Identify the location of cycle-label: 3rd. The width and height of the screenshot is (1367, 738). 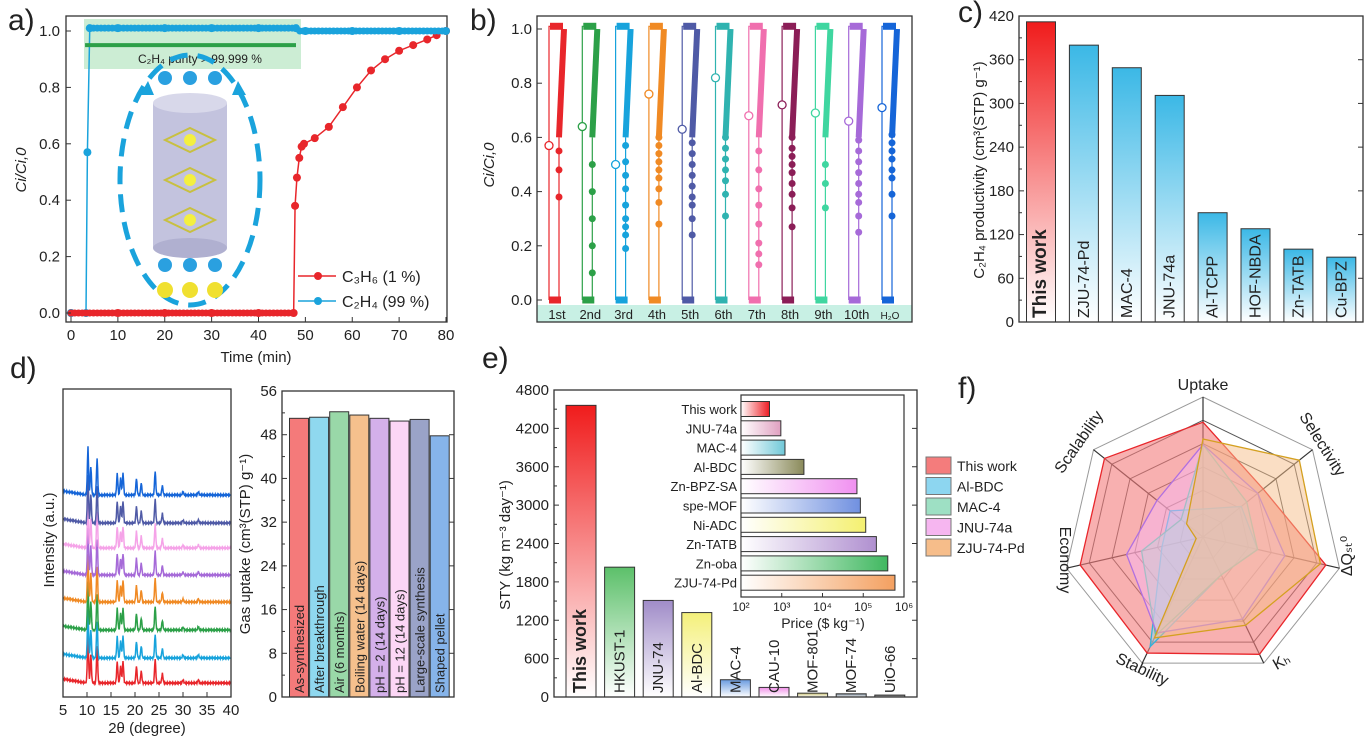
(623, 314).